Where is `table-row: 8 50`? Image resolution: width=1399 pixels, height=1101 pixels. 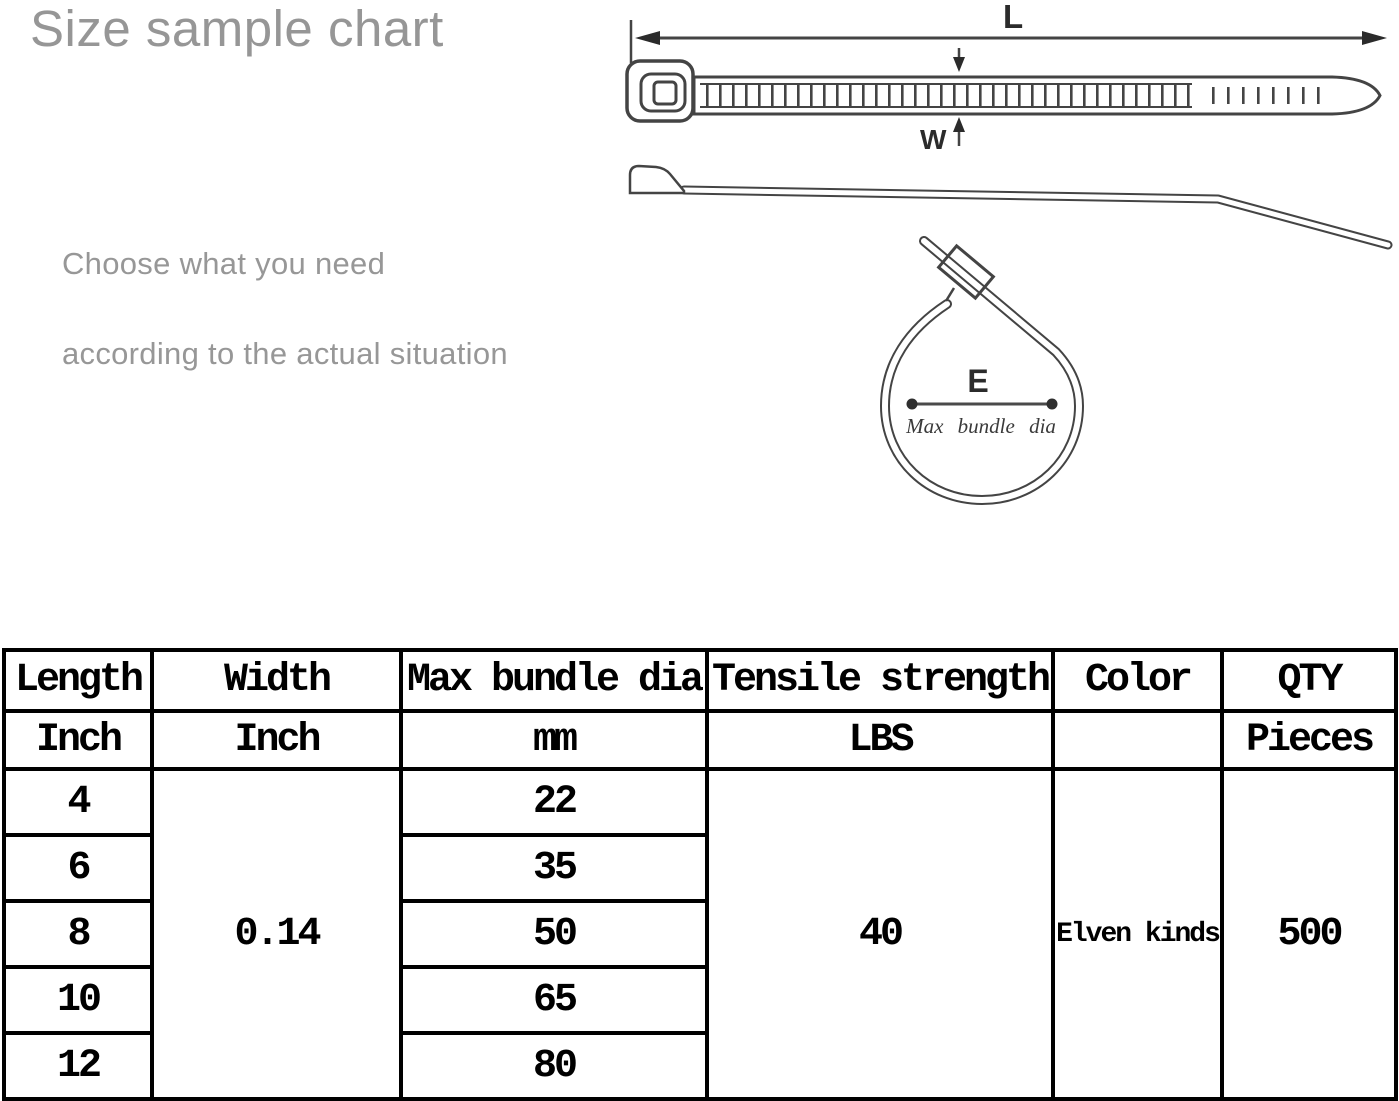 table-row: 8 50 is located at coordinates (699, 934).